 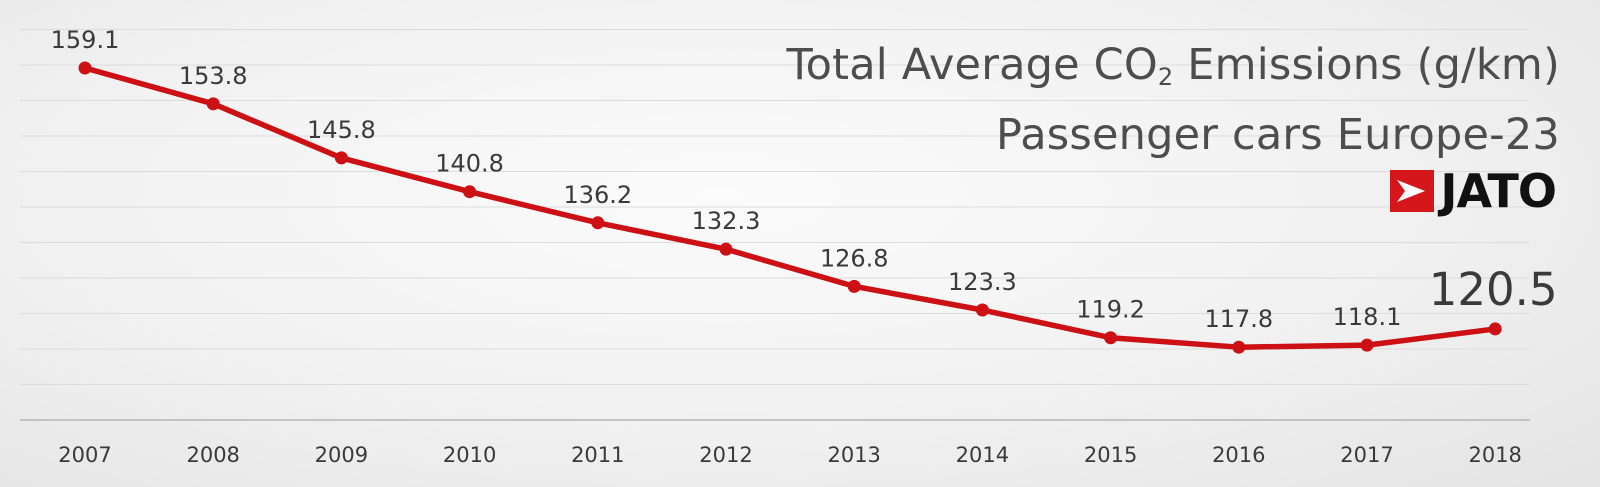 What do you see at coordinates (854, 258) in the screenshot?
I see `data-label: 126.8` at bounding box center [854, 258].